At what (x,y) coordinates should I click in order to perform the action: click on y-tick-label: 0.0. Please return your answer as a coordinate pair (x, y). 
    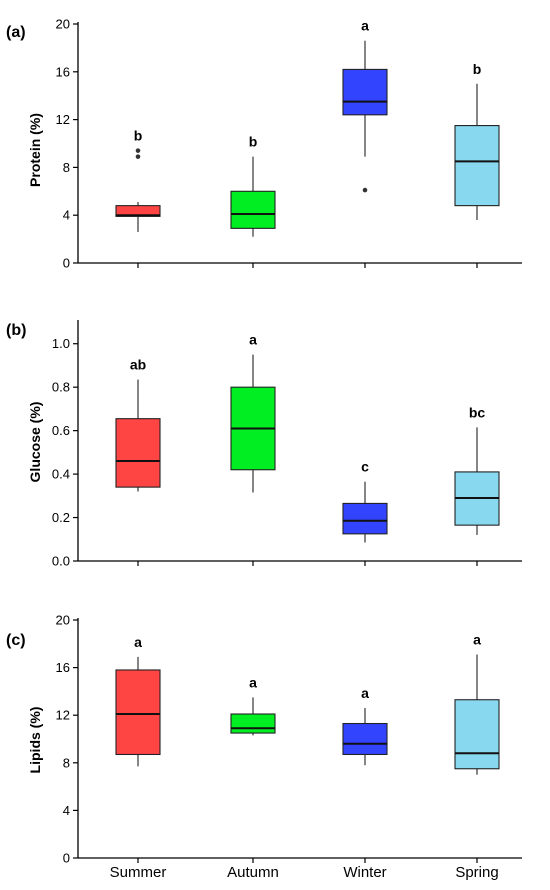
    Looking at the image, I should click on (61, 561).